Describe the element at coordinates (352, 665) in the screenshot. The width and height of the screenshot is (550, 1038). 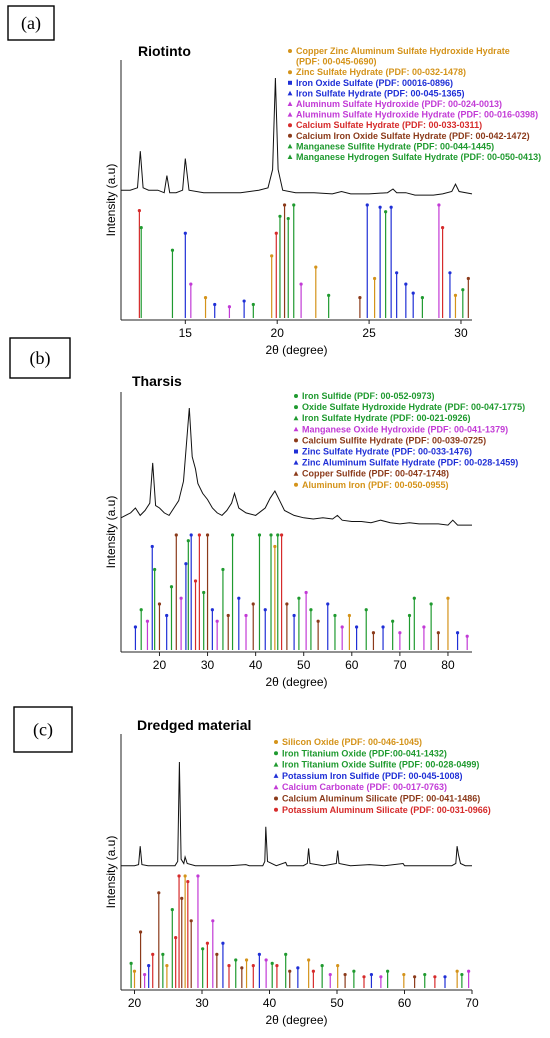
I see `x-tick-label: 60` at that location.